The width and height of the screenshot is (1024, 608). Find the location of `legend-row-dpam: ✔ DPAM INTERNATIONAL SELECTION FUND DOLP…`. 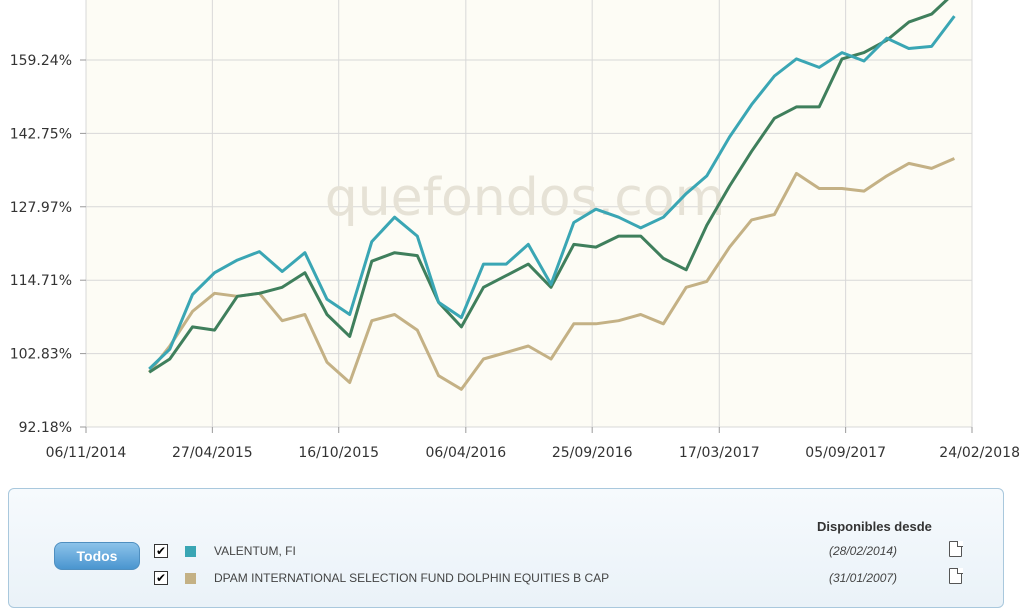

legend-row-dpam: ✔ DPAM INTERNATIONAL SELECTION FUND DOLP… is located at coordinates (506, 578).